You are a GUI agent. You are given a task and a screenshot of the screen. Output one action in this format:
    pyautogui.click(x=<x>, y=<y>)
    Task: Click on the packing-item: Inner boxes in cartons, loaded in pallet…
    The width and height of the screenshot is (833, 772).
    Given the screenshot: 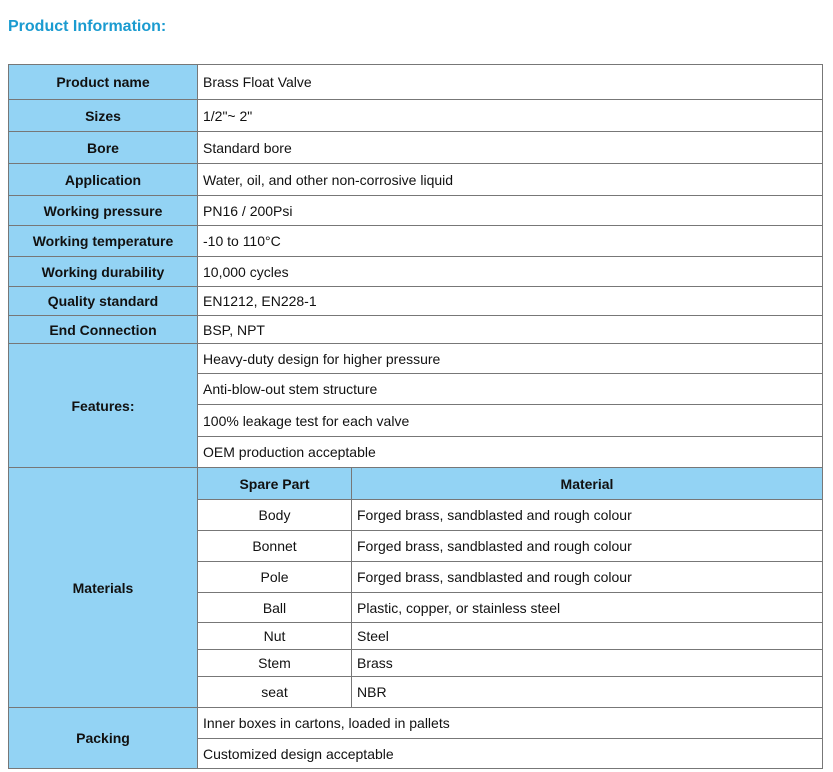 What is the action you would take?
    pyautogui.click(x=510, y=723)
    